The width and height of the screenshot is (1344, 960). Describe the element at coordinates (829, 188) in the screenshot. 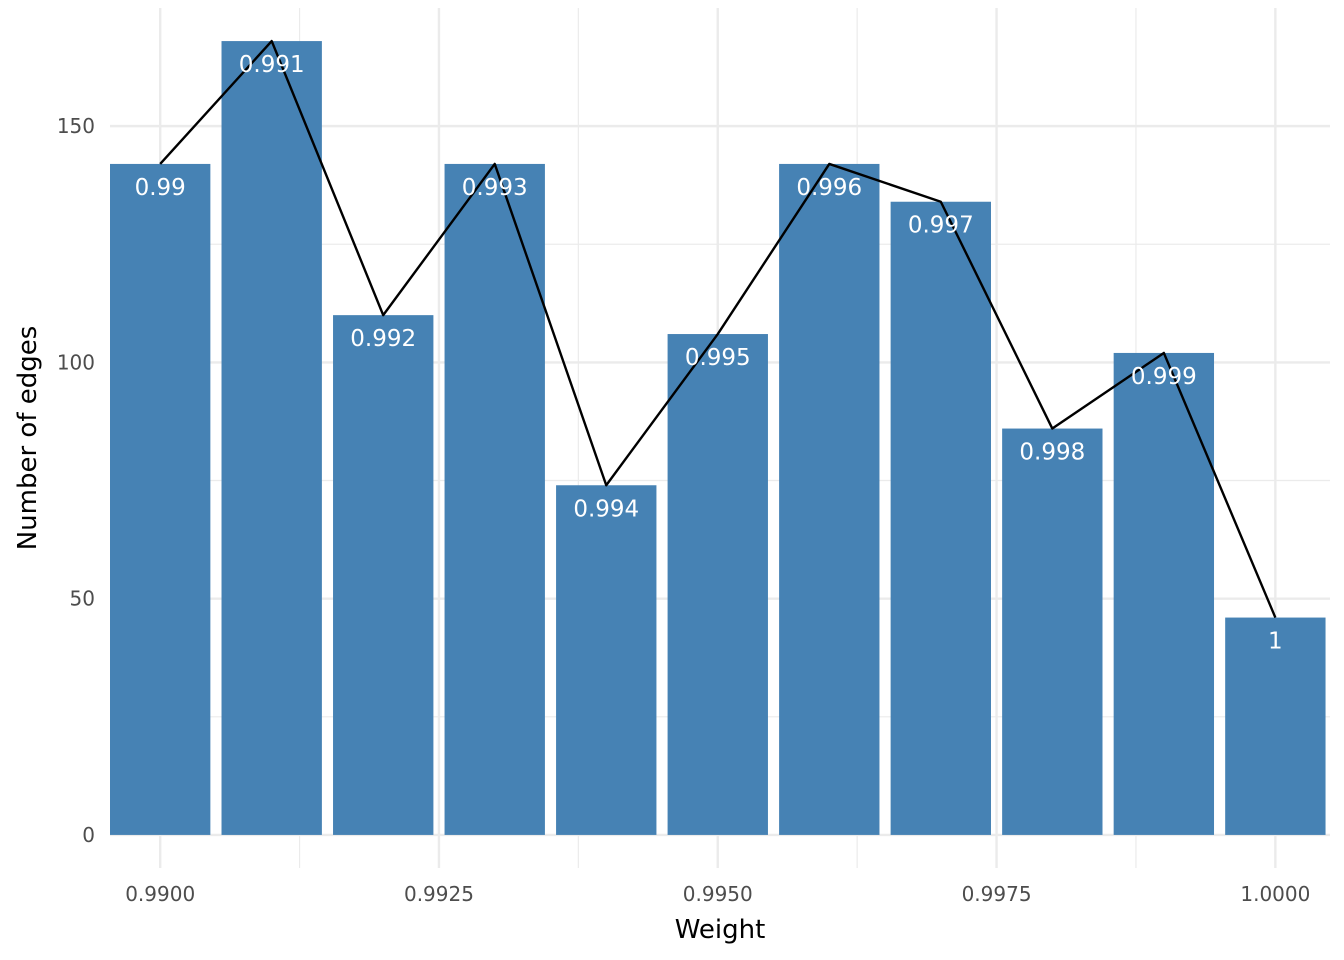

I see `bar-value-label: 0.996` at that location.